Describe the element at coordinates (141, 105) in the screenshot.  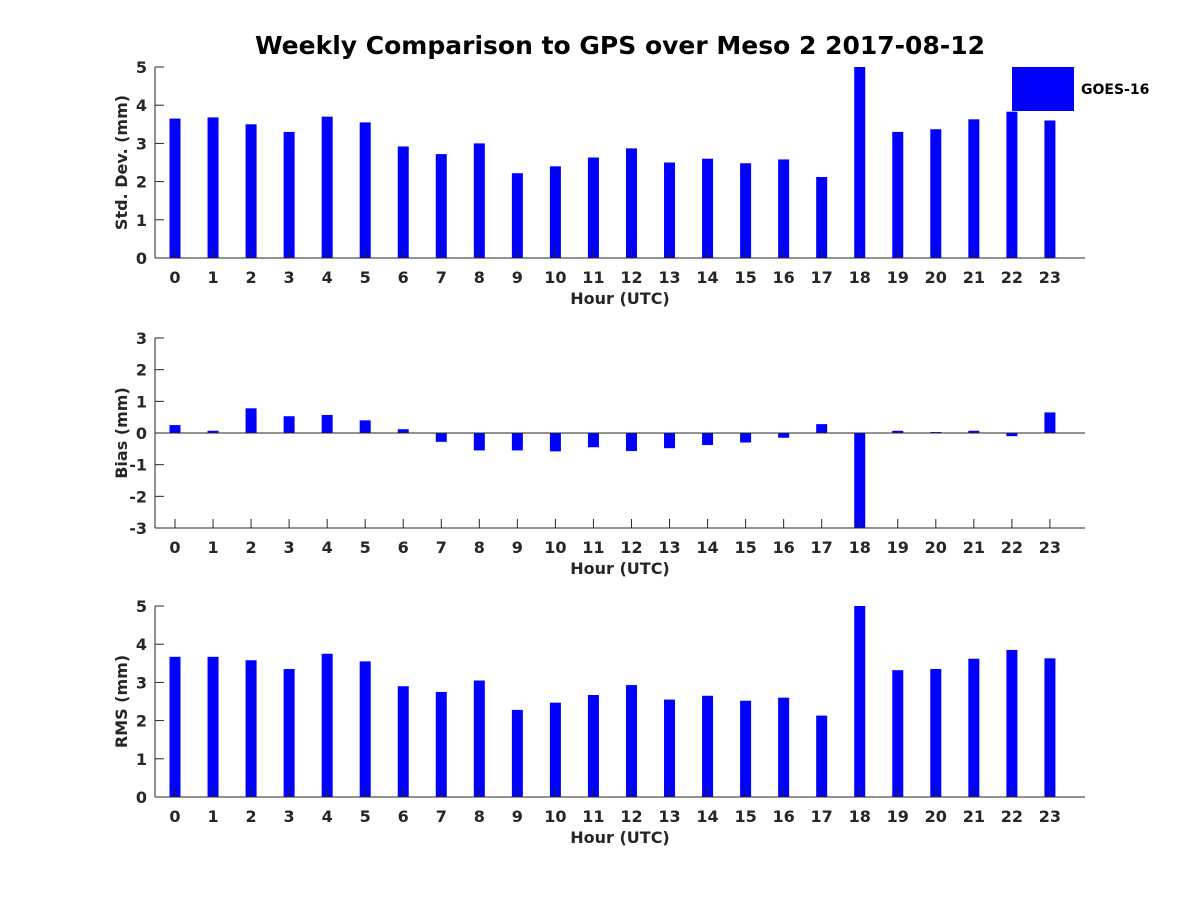
I see `std-dev-y-tick-label: 4` at that location.